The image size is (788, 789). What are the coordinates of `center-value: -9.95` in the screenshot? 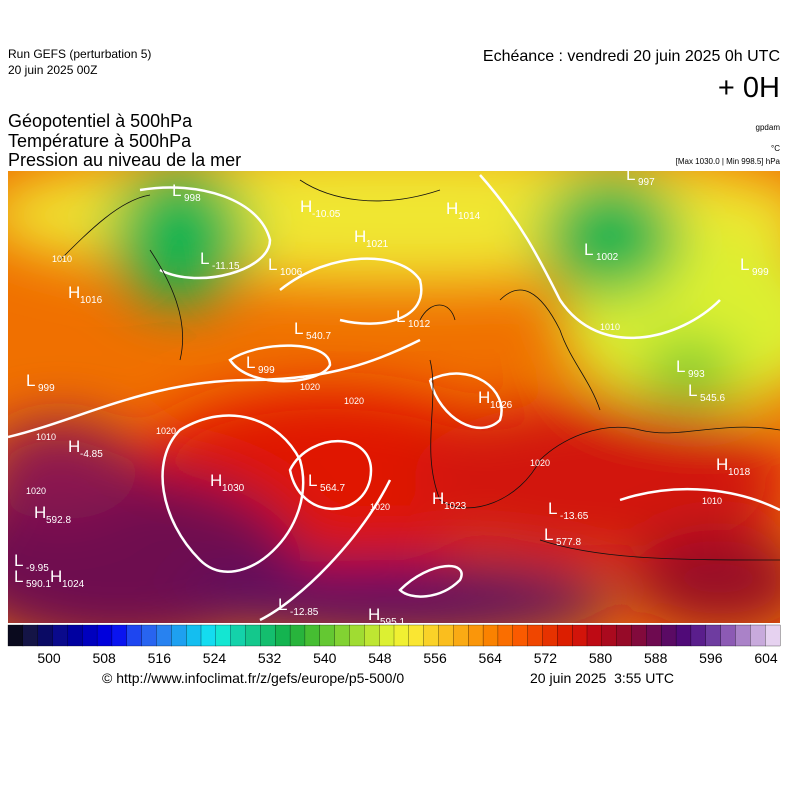 It's located at (37, 568).